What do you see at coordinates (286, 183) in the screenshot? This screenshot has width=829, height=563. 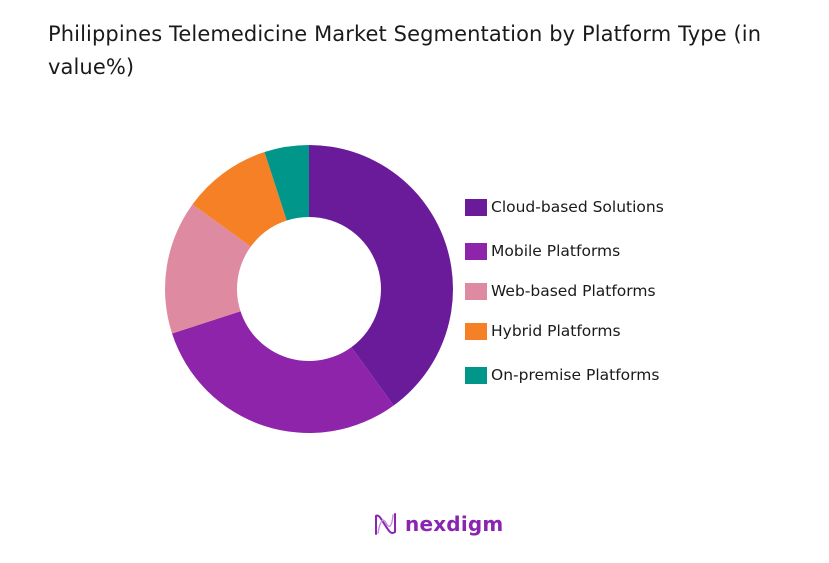 I see `donut-slice-on-premise-platforms` at bounding box center [286, 183].